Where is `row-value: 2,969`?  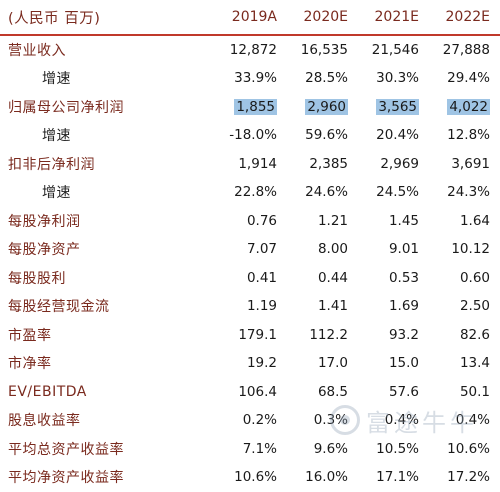
row-value: 2,969 is located at coordinates (384, 164).